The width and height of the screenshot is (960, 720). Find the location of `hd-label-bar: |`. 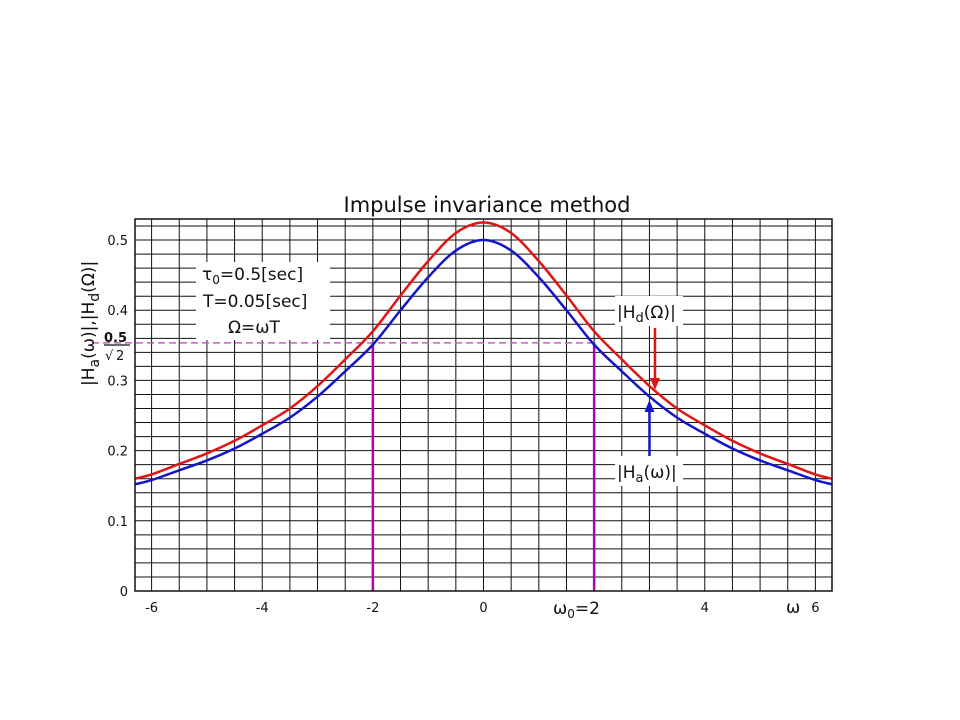

hd-label-bar: | is located at coordinates (620, 313).